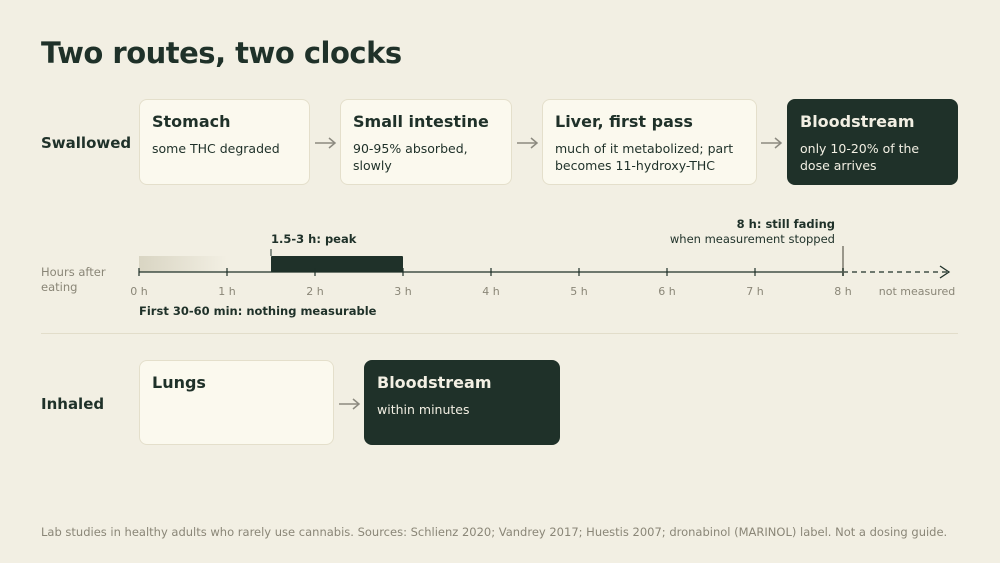 The width and height of the screenshot is (1000, 563). I want to click on lungs-card: Lungs, so click(236, 402).